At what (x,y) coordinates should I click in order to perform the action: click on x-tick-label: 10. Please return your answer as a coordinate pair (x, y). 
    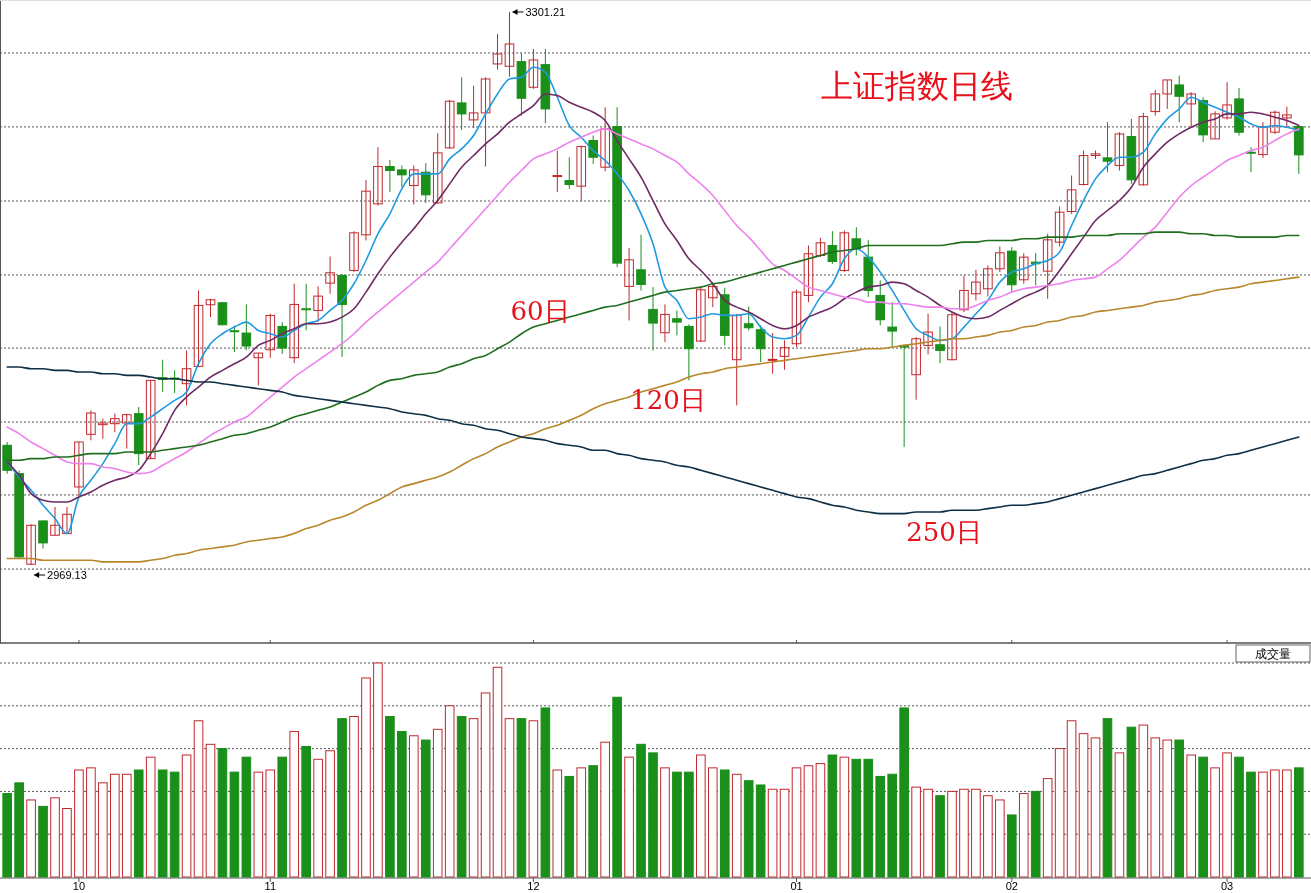
    Looking at the image, I should click on (79, 886).